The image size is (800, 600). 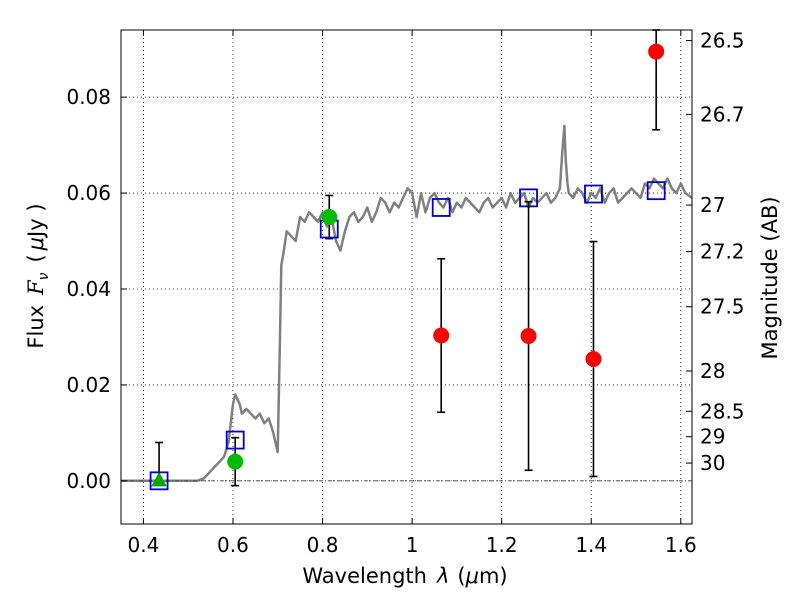 I want to click on y2-tick-label: 27.2, so click(x=722, y=252).